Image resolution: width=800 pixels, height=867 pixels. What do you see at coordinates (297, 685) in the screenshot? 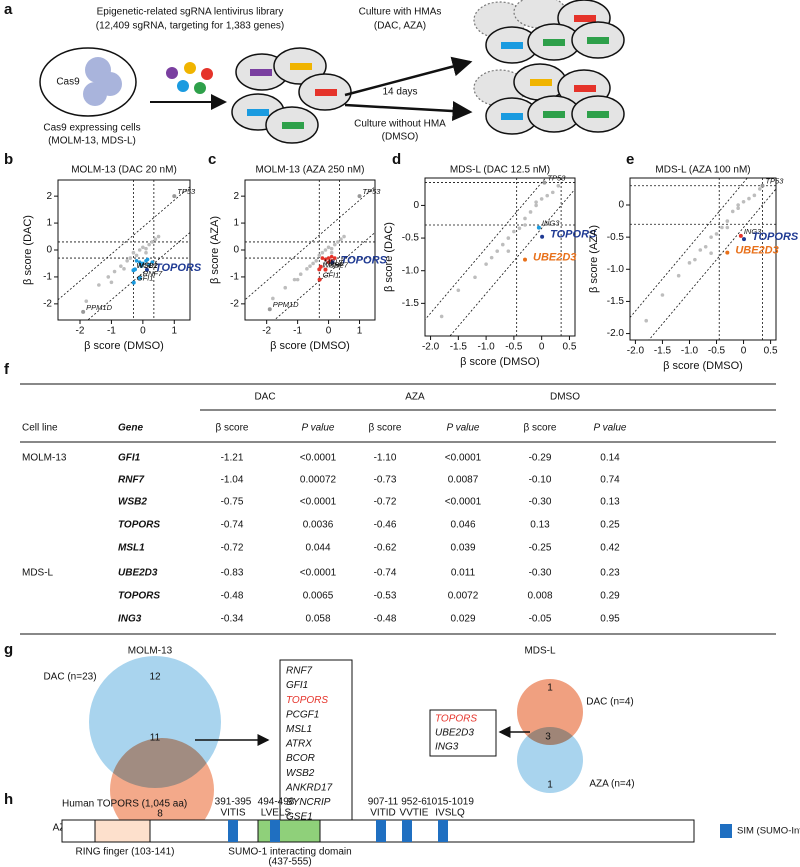
I see `gene-name: GFI1` at bounding box center [297, 685].